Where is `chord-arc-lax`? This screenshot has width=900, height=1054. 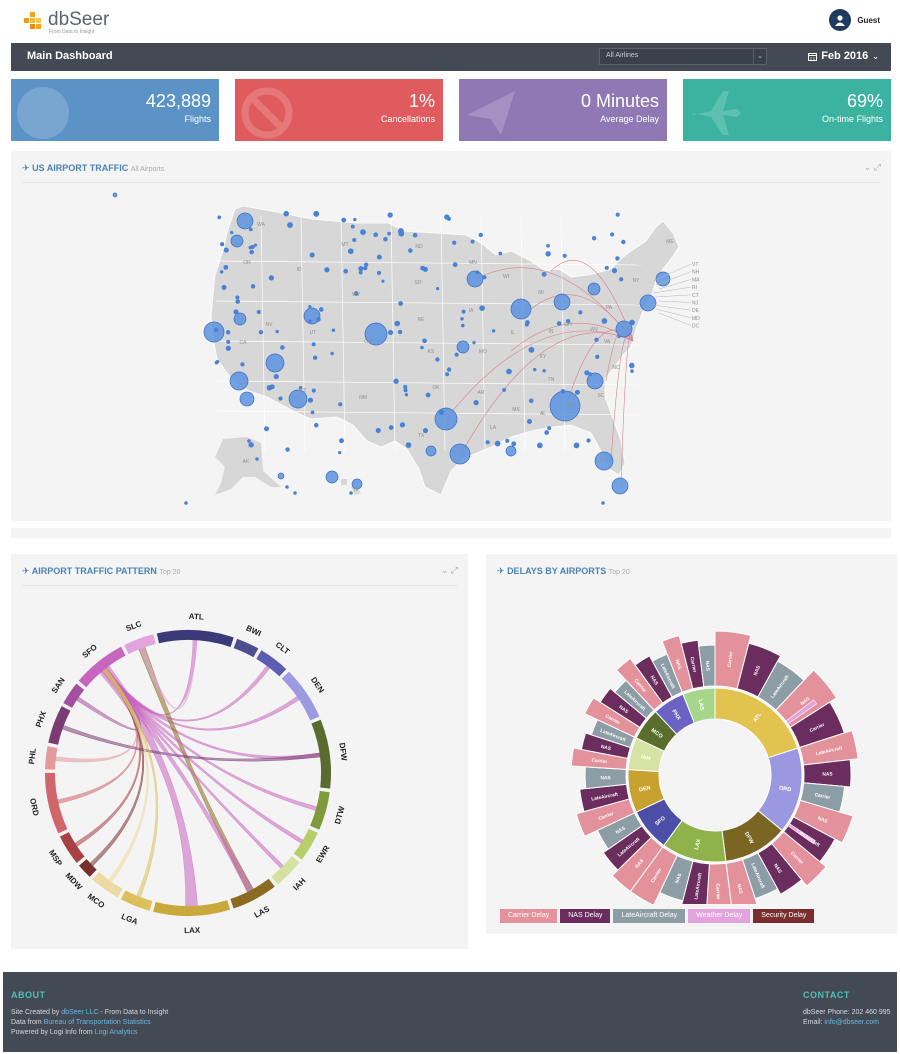
chord-arc-lax is located at coordinates (192, 908).